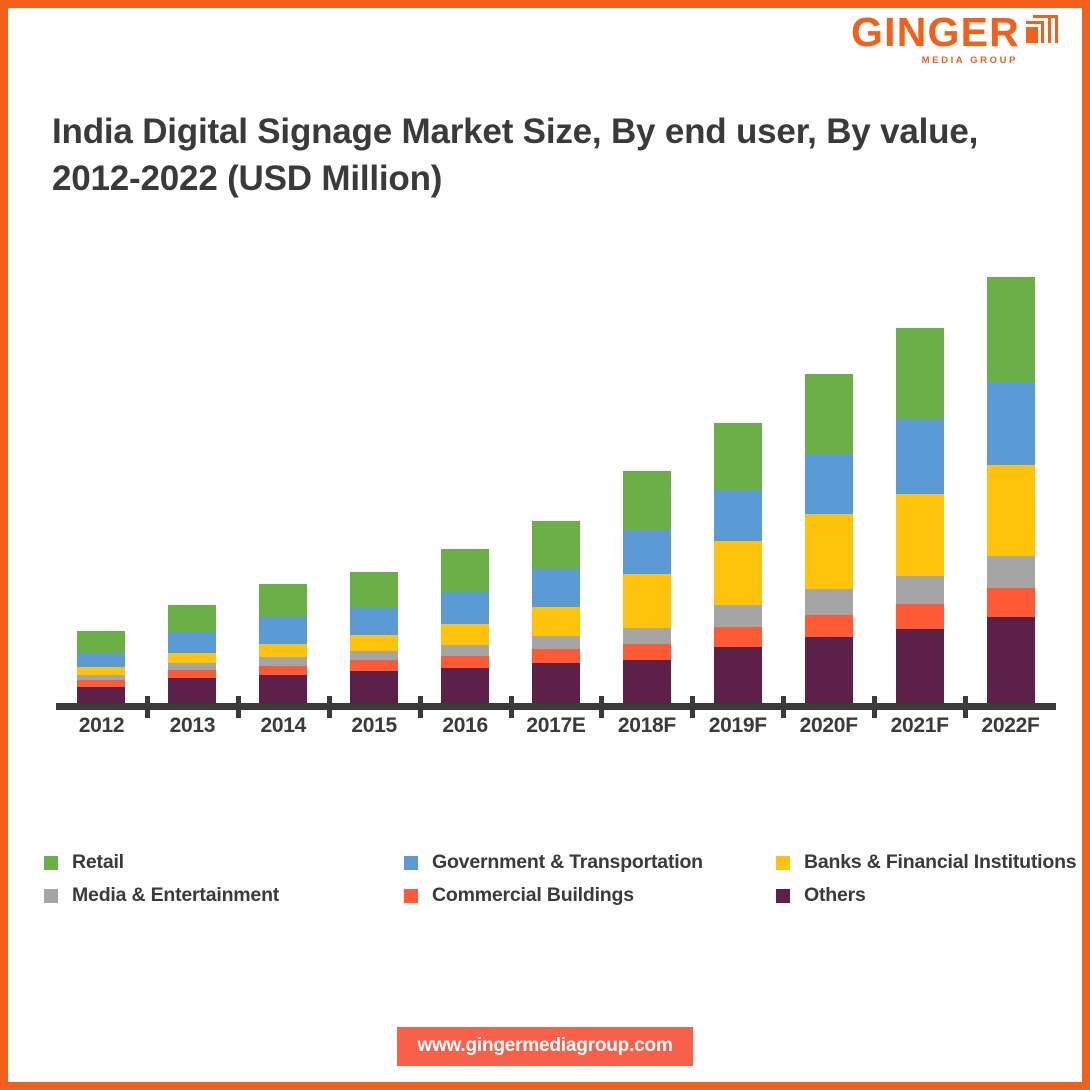 This screenshot has width=1090, height=1090. Describe the element at coordinates (224, 895) in the screenshot. I see `legend-item: Media & Entertainment` at that location.